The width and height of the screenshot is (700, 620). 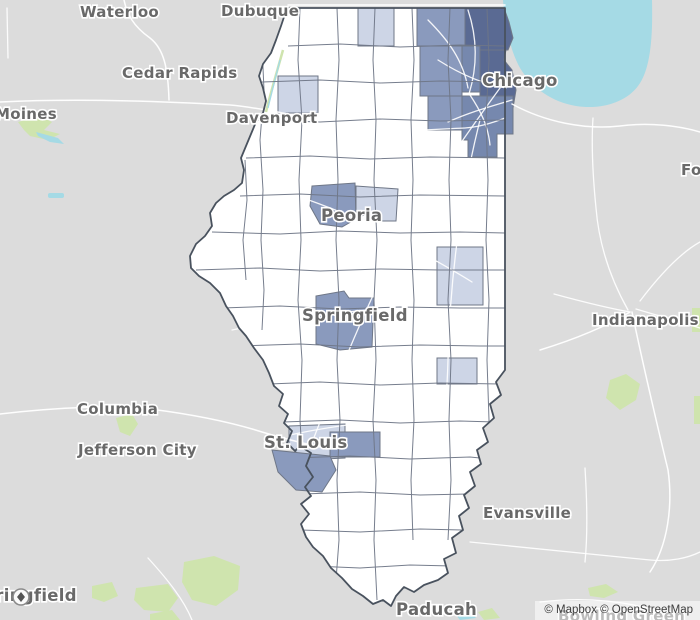 I want to click on county-st-clair, so click(x=304, y=471).